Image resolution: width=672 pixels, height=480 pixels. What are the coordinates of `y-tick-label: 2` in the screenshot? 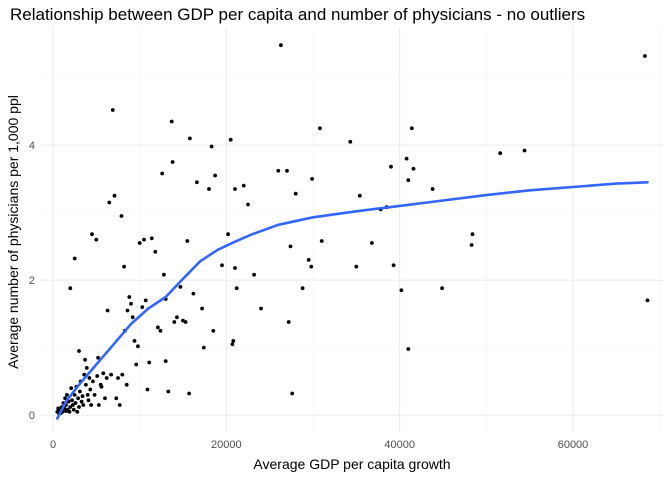 It's located at (32, 281).